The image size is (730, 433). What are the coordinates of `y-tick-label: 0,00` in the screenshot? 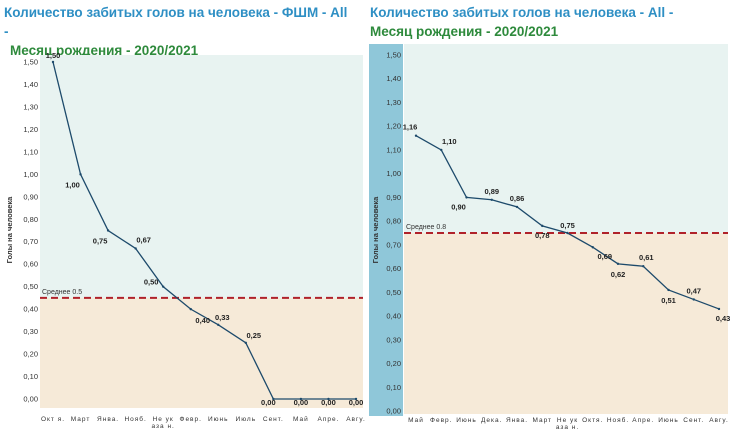 It's located at (393, 411).